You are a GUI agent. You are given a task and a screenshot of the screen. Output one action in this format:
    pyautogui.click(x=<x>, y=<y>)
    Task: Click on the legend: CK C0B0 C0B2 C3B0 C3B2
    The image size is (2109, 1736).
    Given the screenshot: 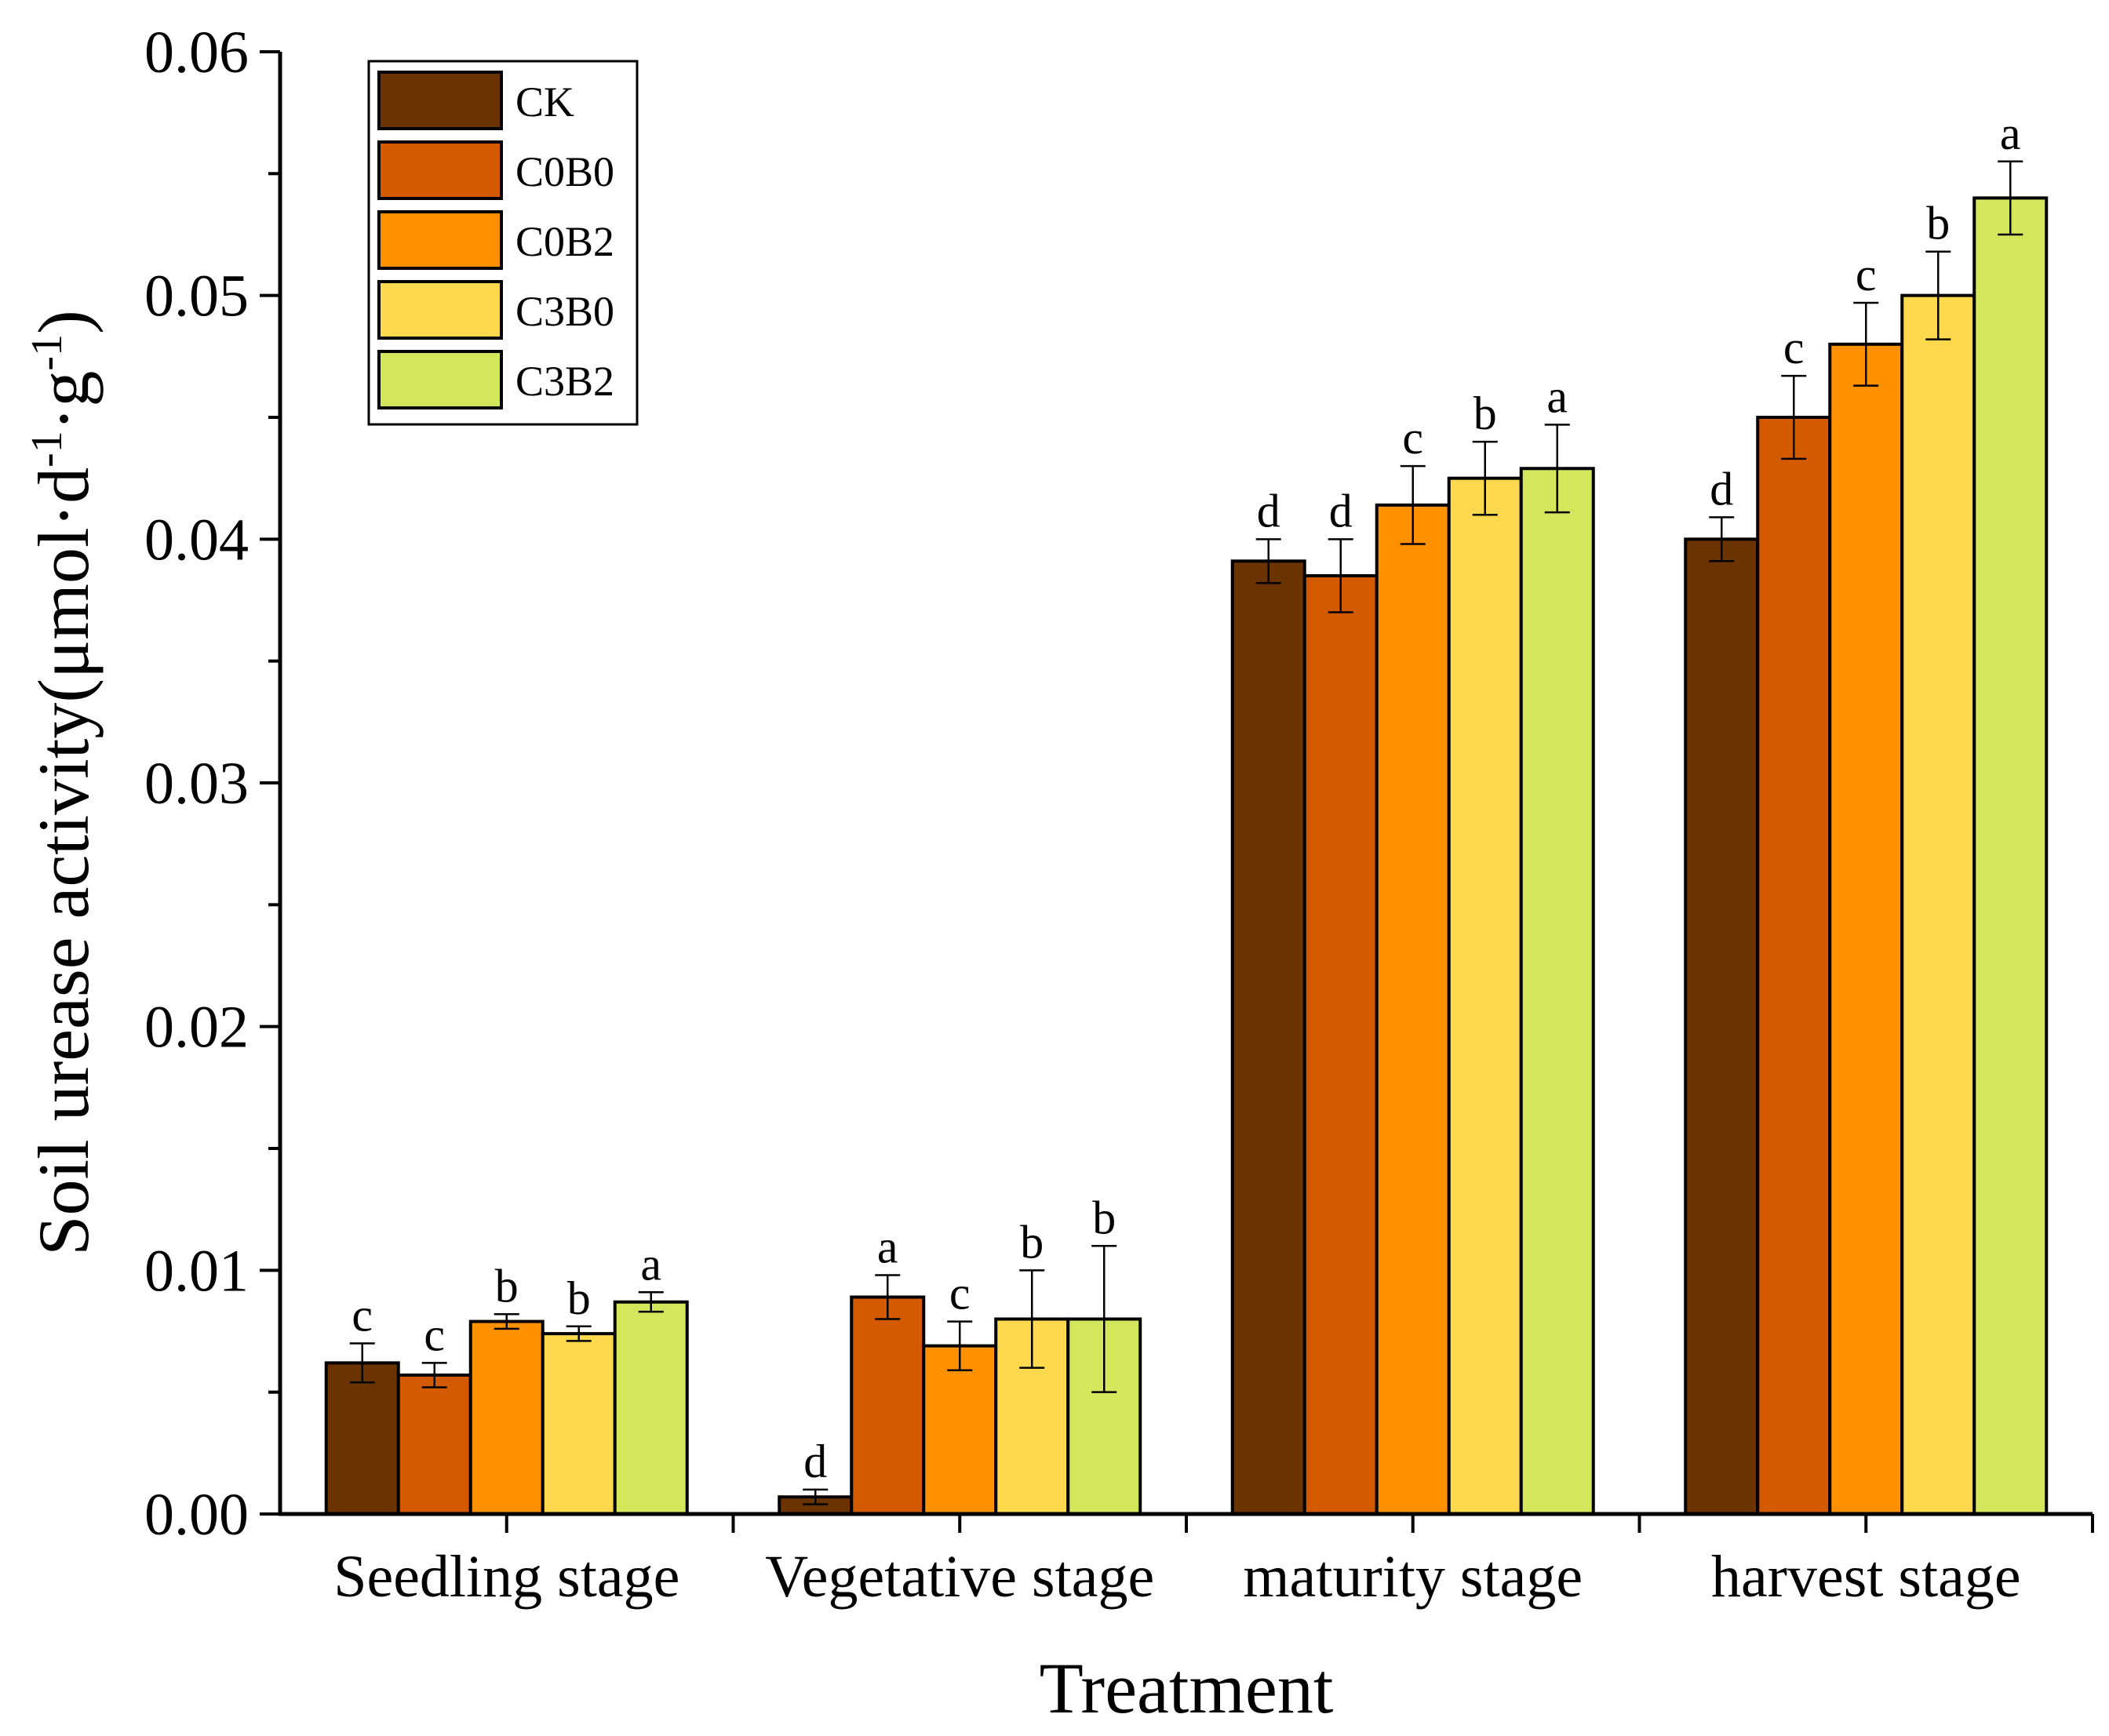 What is the action you would take?
    pyautogui.click(x=503, y=243)
    